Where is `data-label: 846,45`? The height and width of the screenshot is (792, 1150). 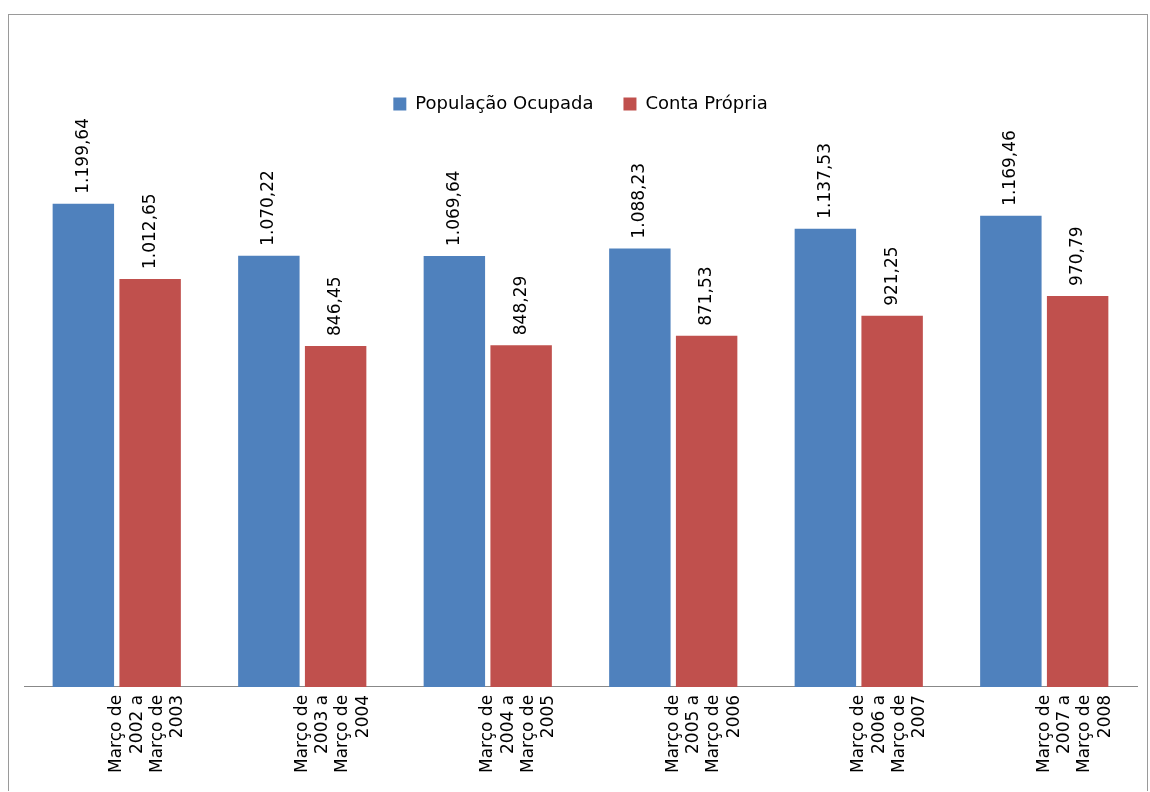 data-label: 846,45 is located at coordinates (334, 306).